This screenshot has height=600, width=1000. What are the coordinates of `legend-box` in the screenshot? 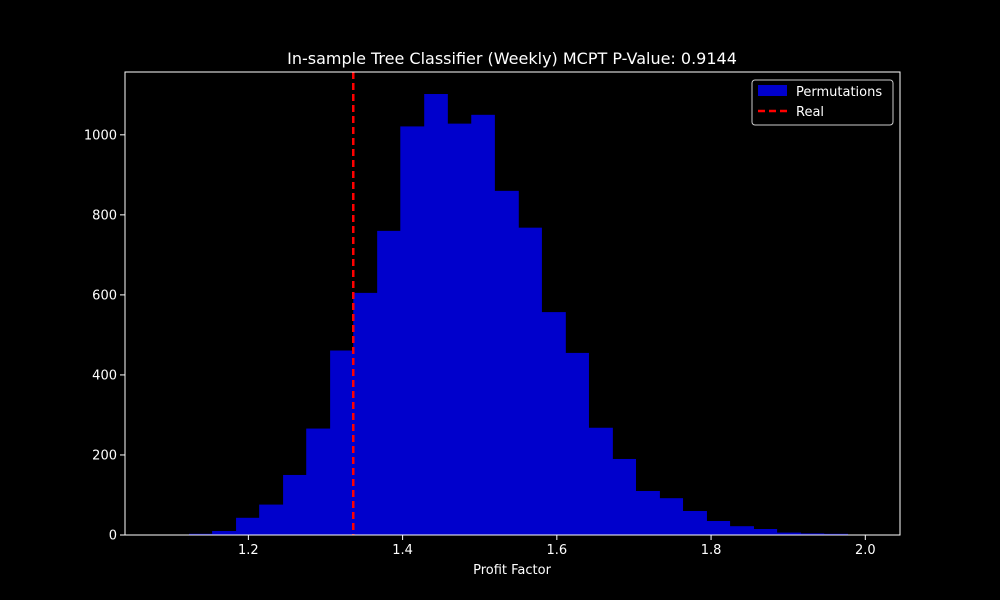 It's located at (822, 102).